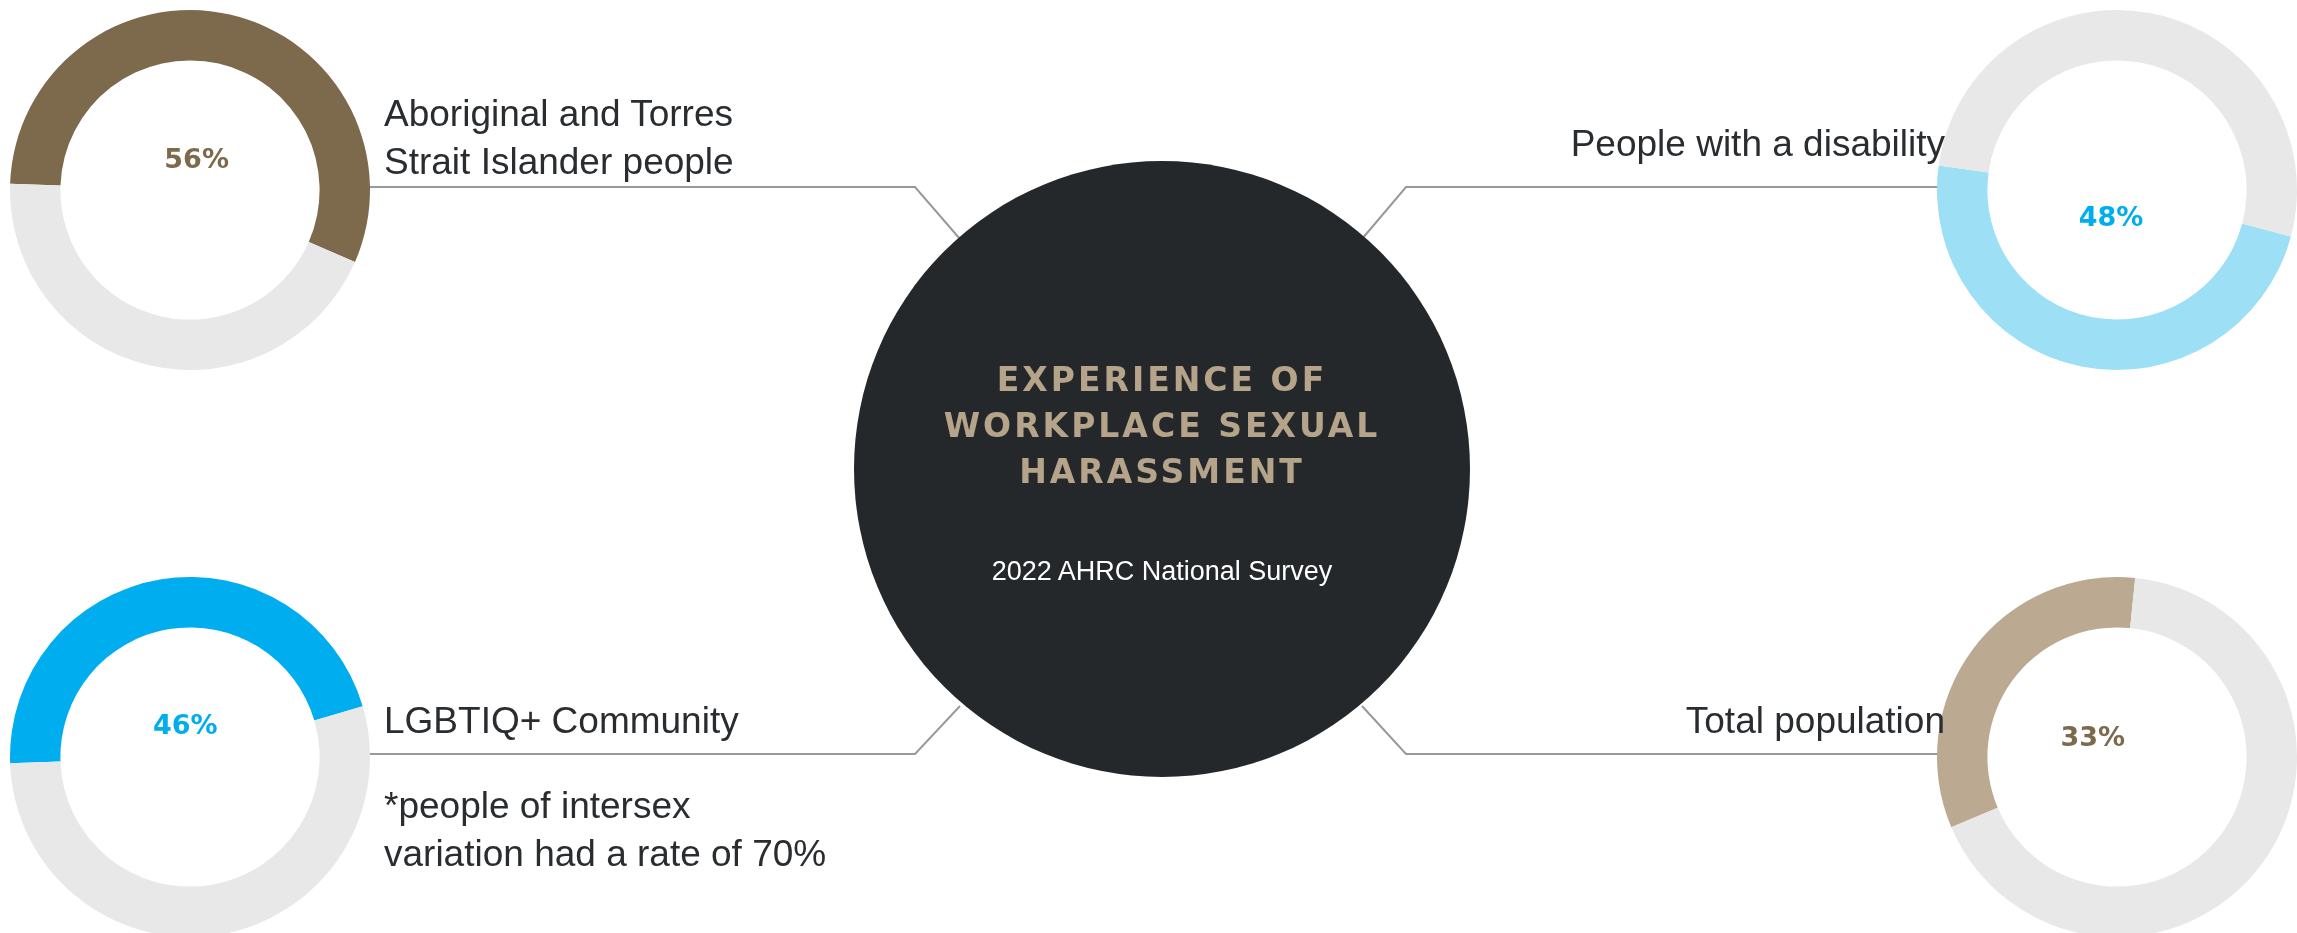  Describe the element at coordinates (2093, 737) in the screenshot. I see `data-label: 33%` at that location.